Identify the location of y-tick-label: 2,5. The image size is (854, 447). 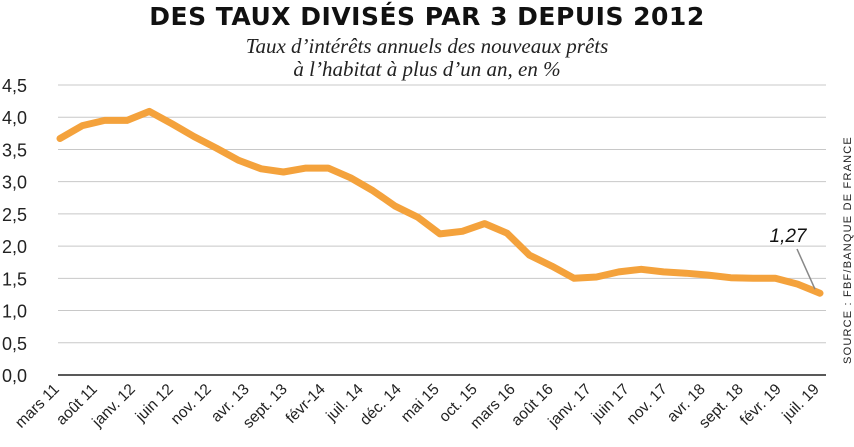
(14, 215).